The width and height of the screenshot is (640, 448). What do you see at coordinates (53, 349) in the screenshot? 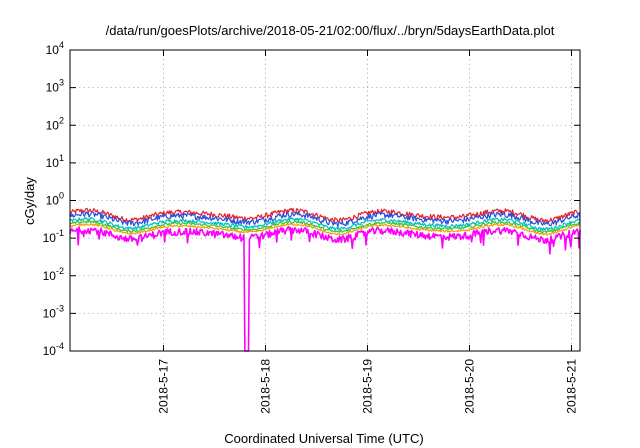
I see `y-tick-label: 10⁻⁴` at bounding box center [53, 349].